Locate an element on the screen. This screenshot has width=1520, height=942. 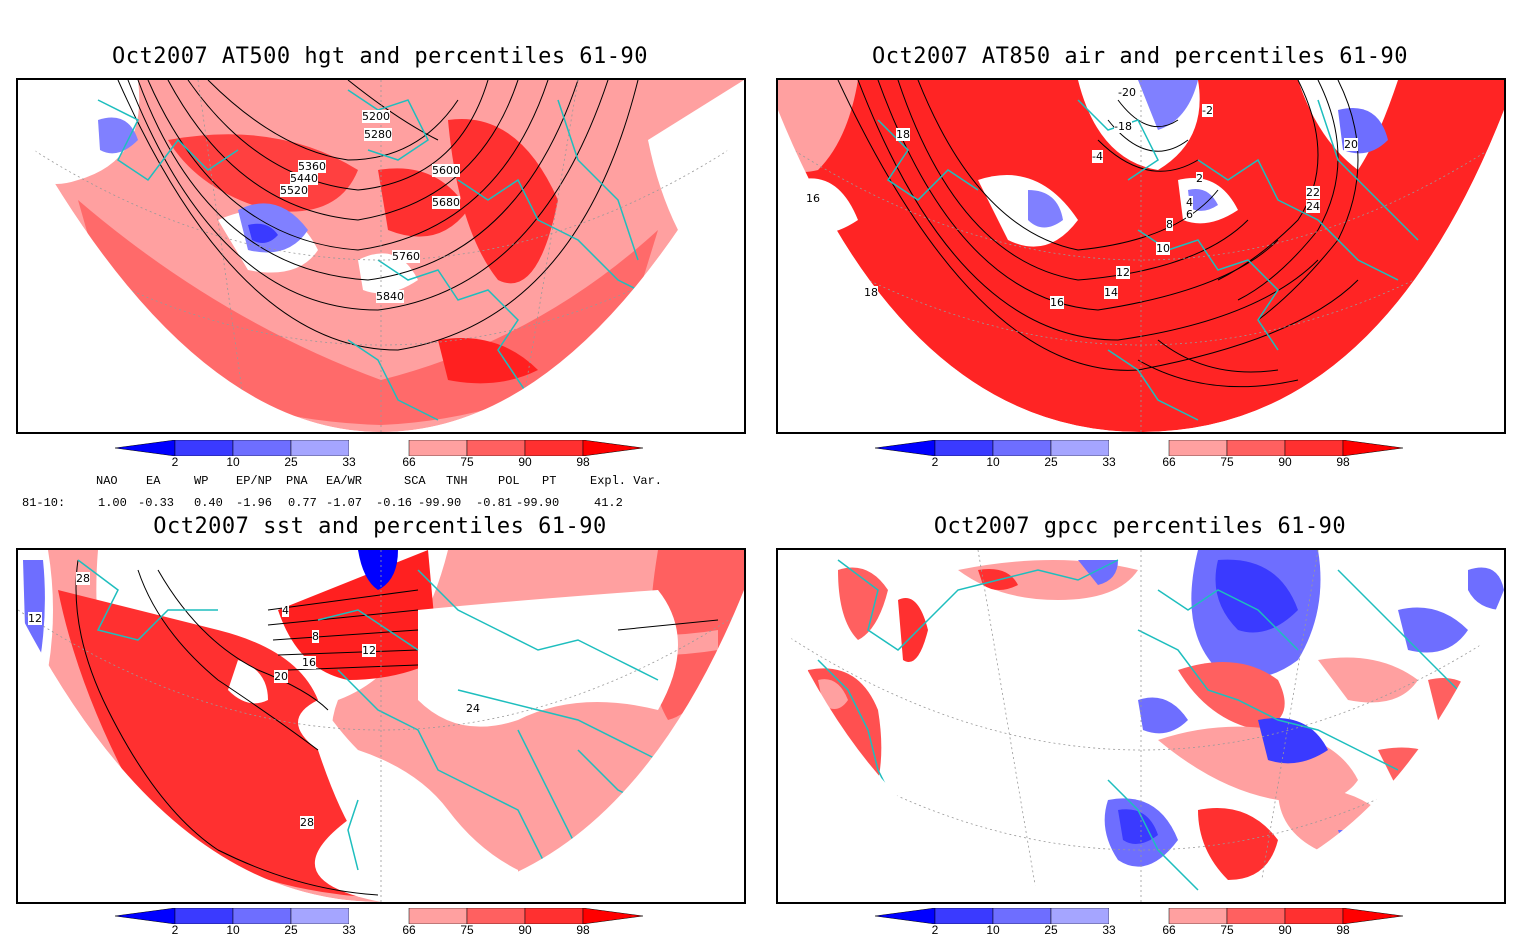
index-header: Expl. Var. is located at coordinates (626, 481).